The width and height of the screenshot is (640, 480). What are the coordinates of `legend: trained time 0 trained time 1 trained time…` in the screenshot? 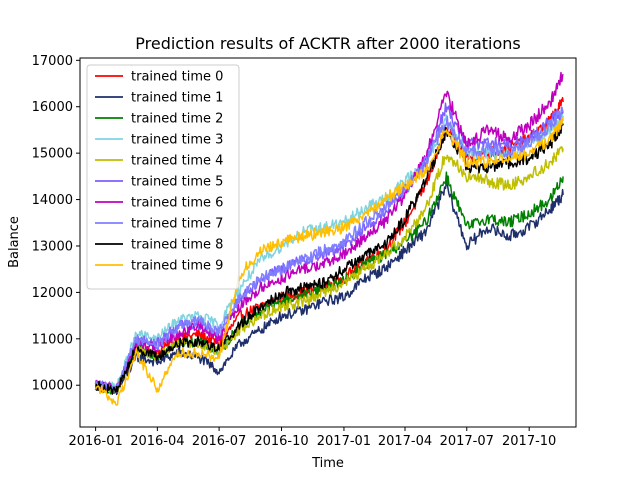 It's located at (163, 177).